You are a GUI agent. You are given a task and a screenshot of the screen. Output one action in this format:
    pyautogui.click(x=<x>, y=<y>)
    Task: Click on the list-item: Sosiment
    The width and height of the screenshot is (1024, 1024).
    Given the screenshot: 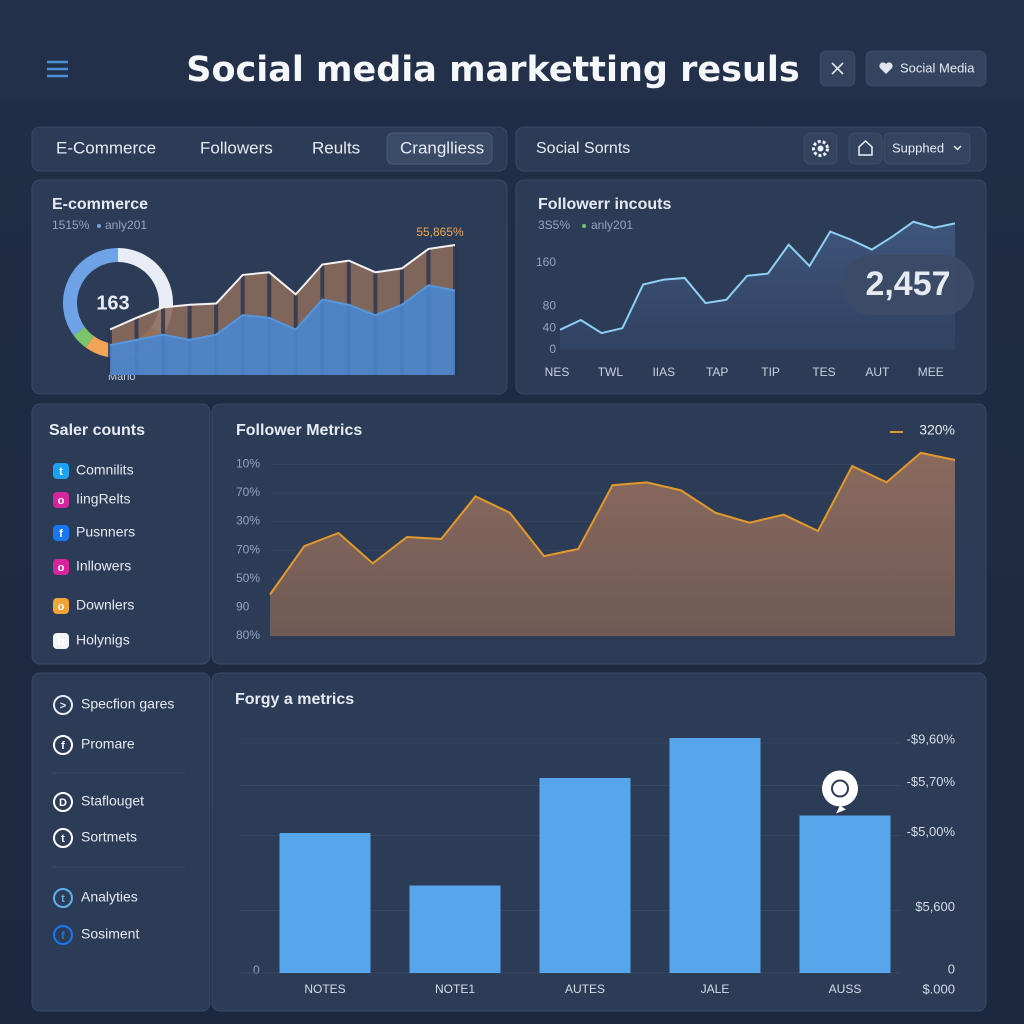 What is the action you would take?
    pyautogui.click(x=110, y=934)
    